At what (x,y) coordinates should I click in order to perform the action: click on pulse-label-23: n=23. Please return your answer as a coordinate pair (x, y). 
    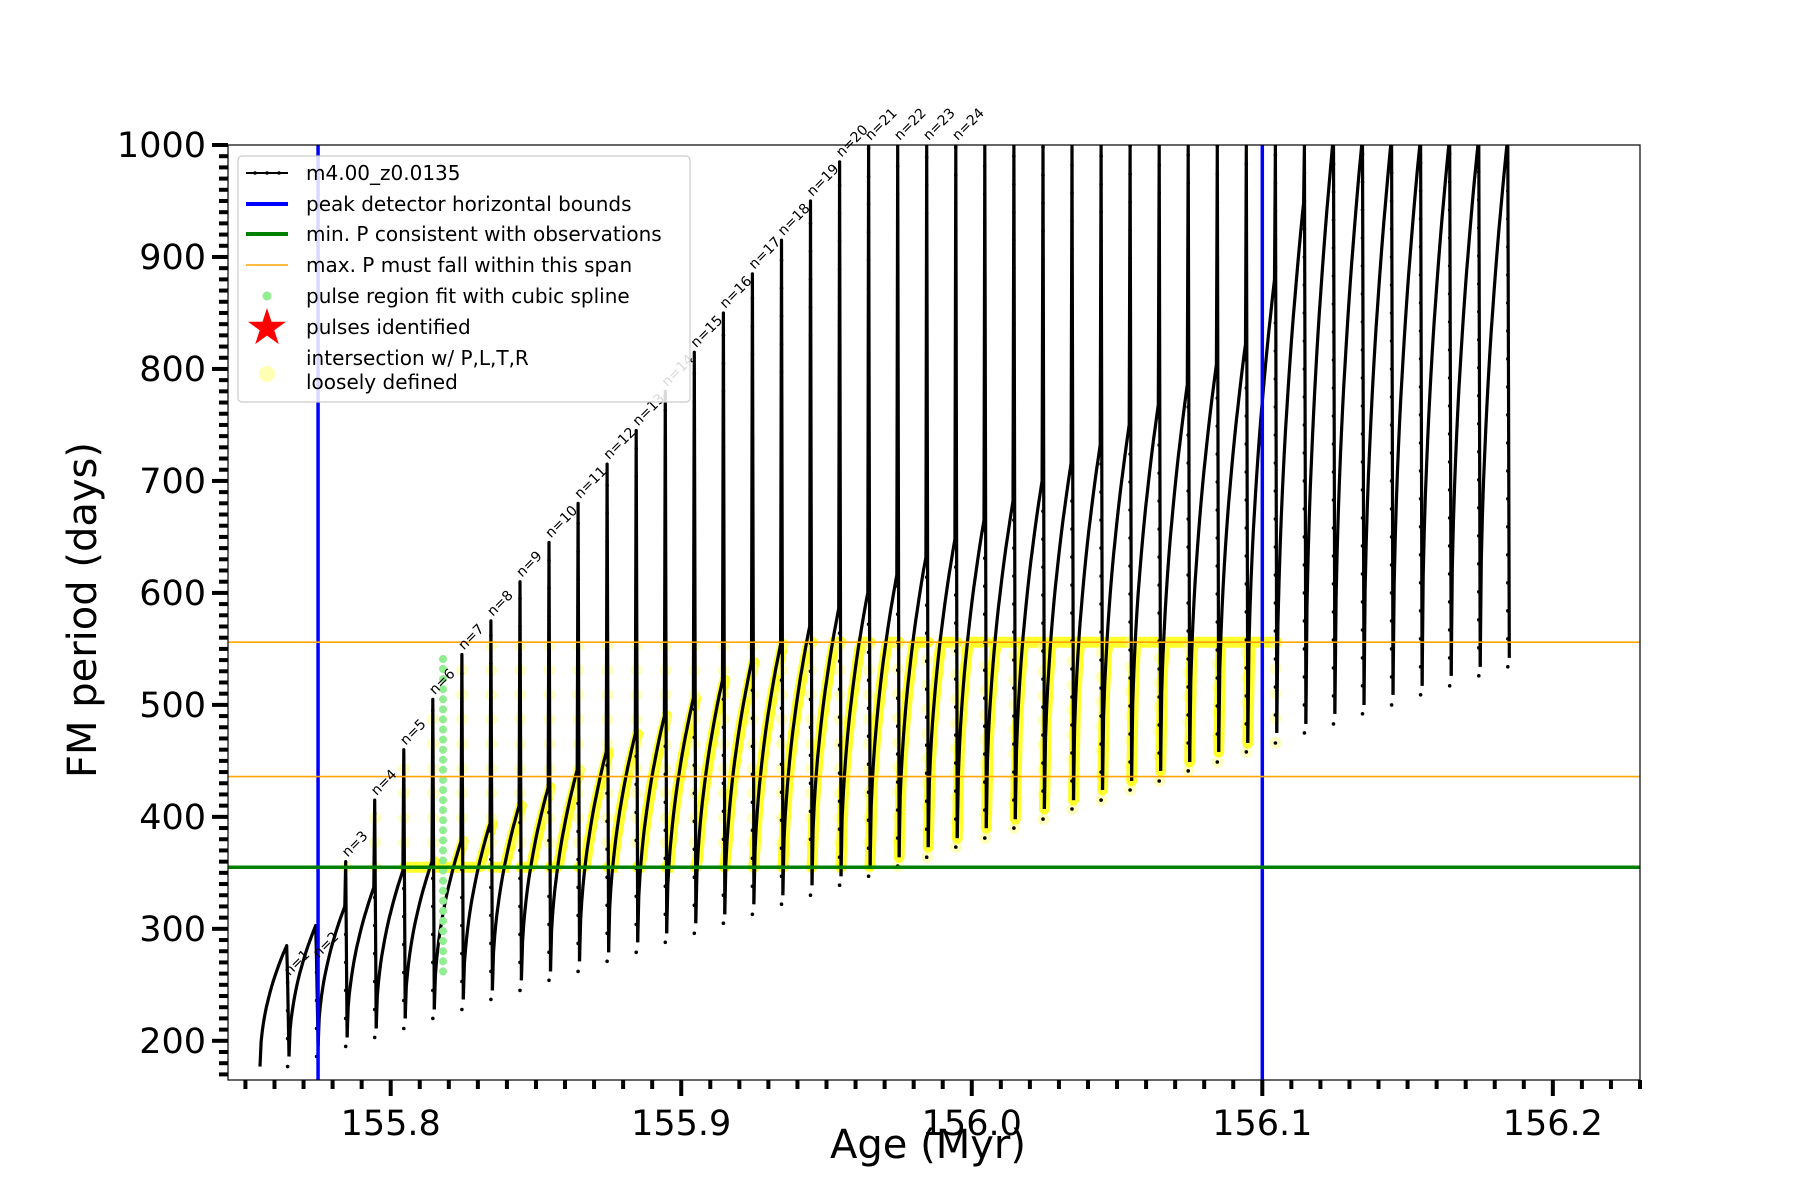
    Looking at the image, I should click on (939, 124).